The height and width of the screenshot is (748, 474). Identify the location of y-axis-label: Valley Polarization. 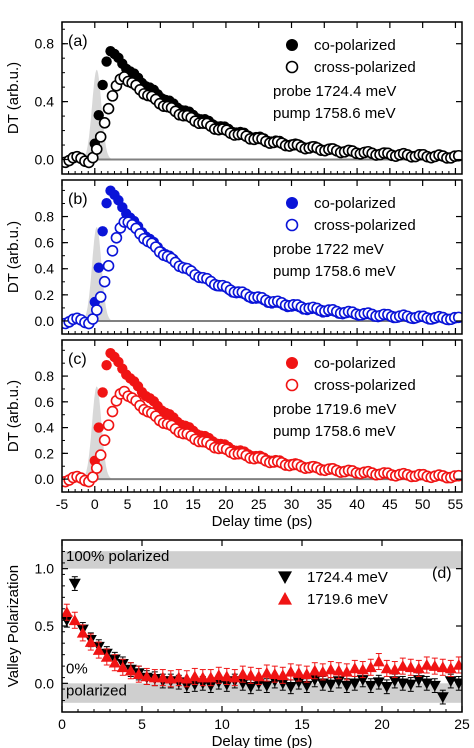
(13, 626).